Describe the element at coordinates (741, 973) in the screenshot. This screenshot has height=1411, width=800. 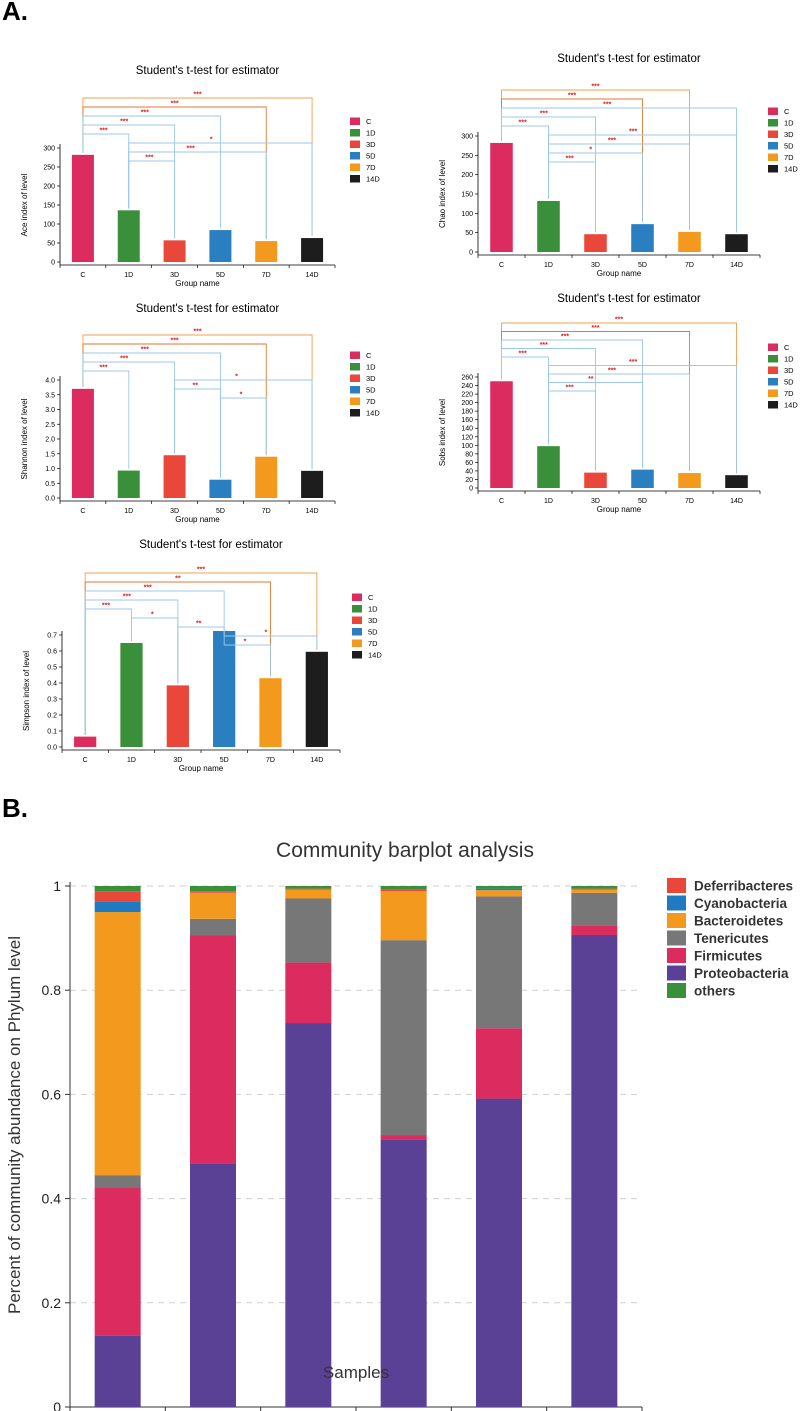
I see `legend-label-Proteobacteria: Proteobacteria` at that location.